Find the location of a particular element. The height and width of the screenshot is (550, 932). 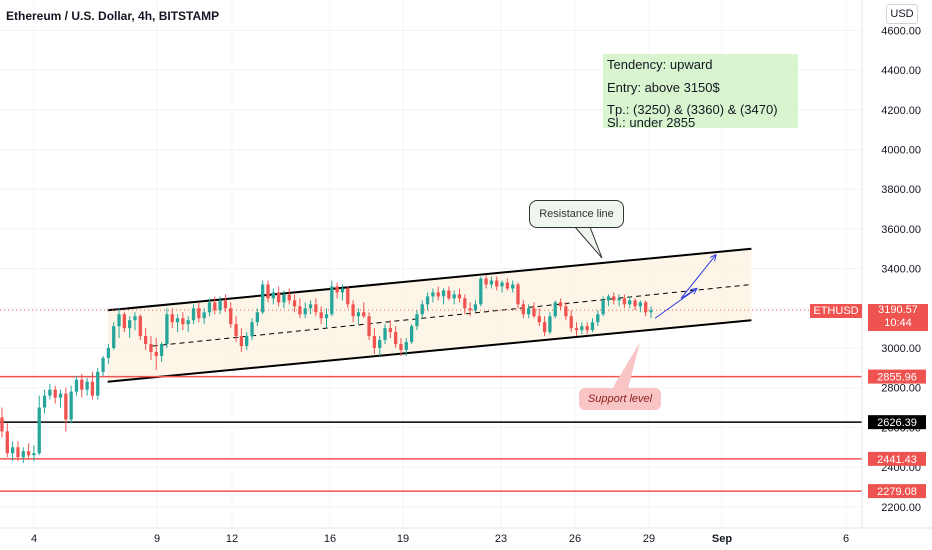

level-price-label: 2626.39 is located at coordinates (897, 423).